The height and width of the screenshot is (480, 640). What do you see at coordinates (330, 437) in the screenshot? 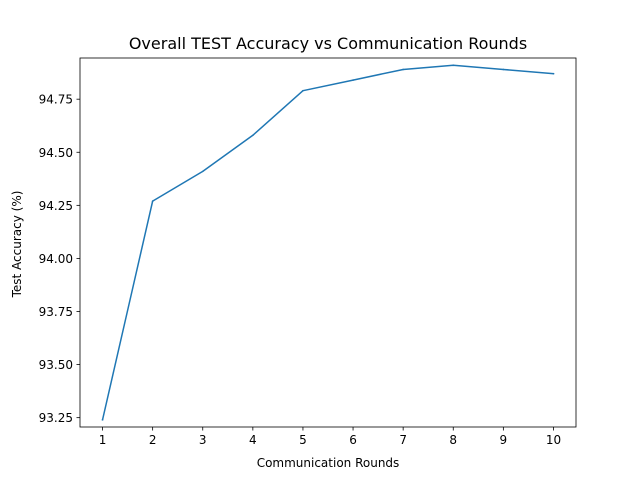
I see `x-axis: 1 2 3 4 5 6 7 8 9 10` at bounding box center [330, 437].